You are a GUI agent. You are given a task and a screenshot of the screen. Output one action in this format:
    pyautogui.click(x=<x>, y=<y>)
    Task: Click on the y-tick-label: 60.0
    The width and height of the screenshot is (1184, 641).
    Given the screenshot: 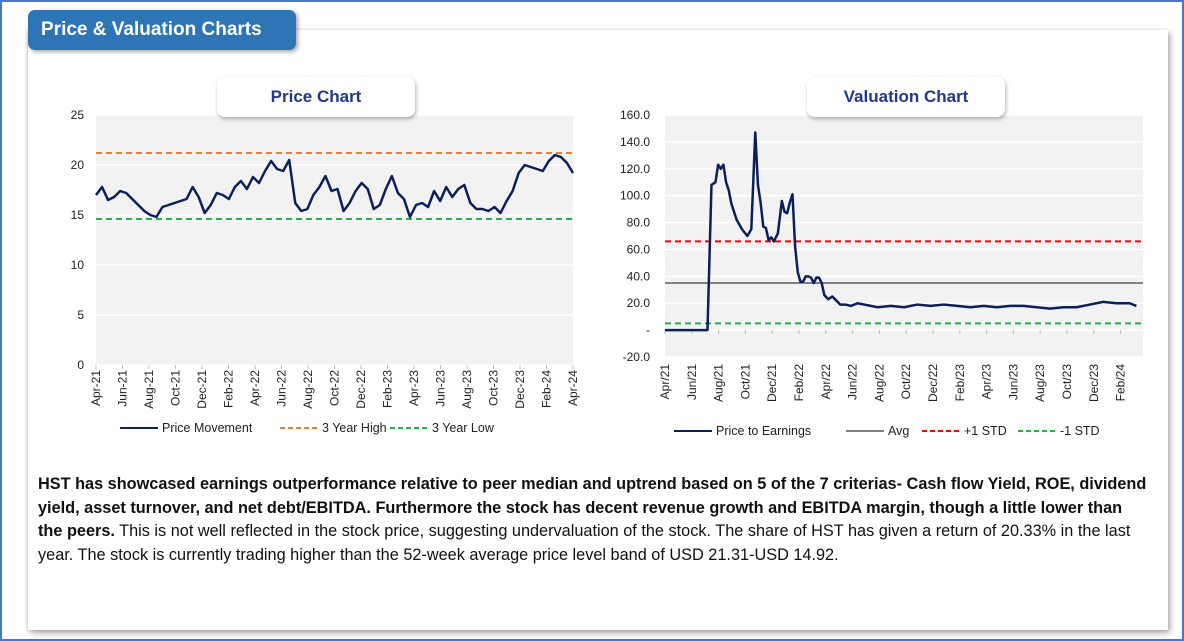 What is the action you would take?
    pyautogui.click(x=639, y=249)
    